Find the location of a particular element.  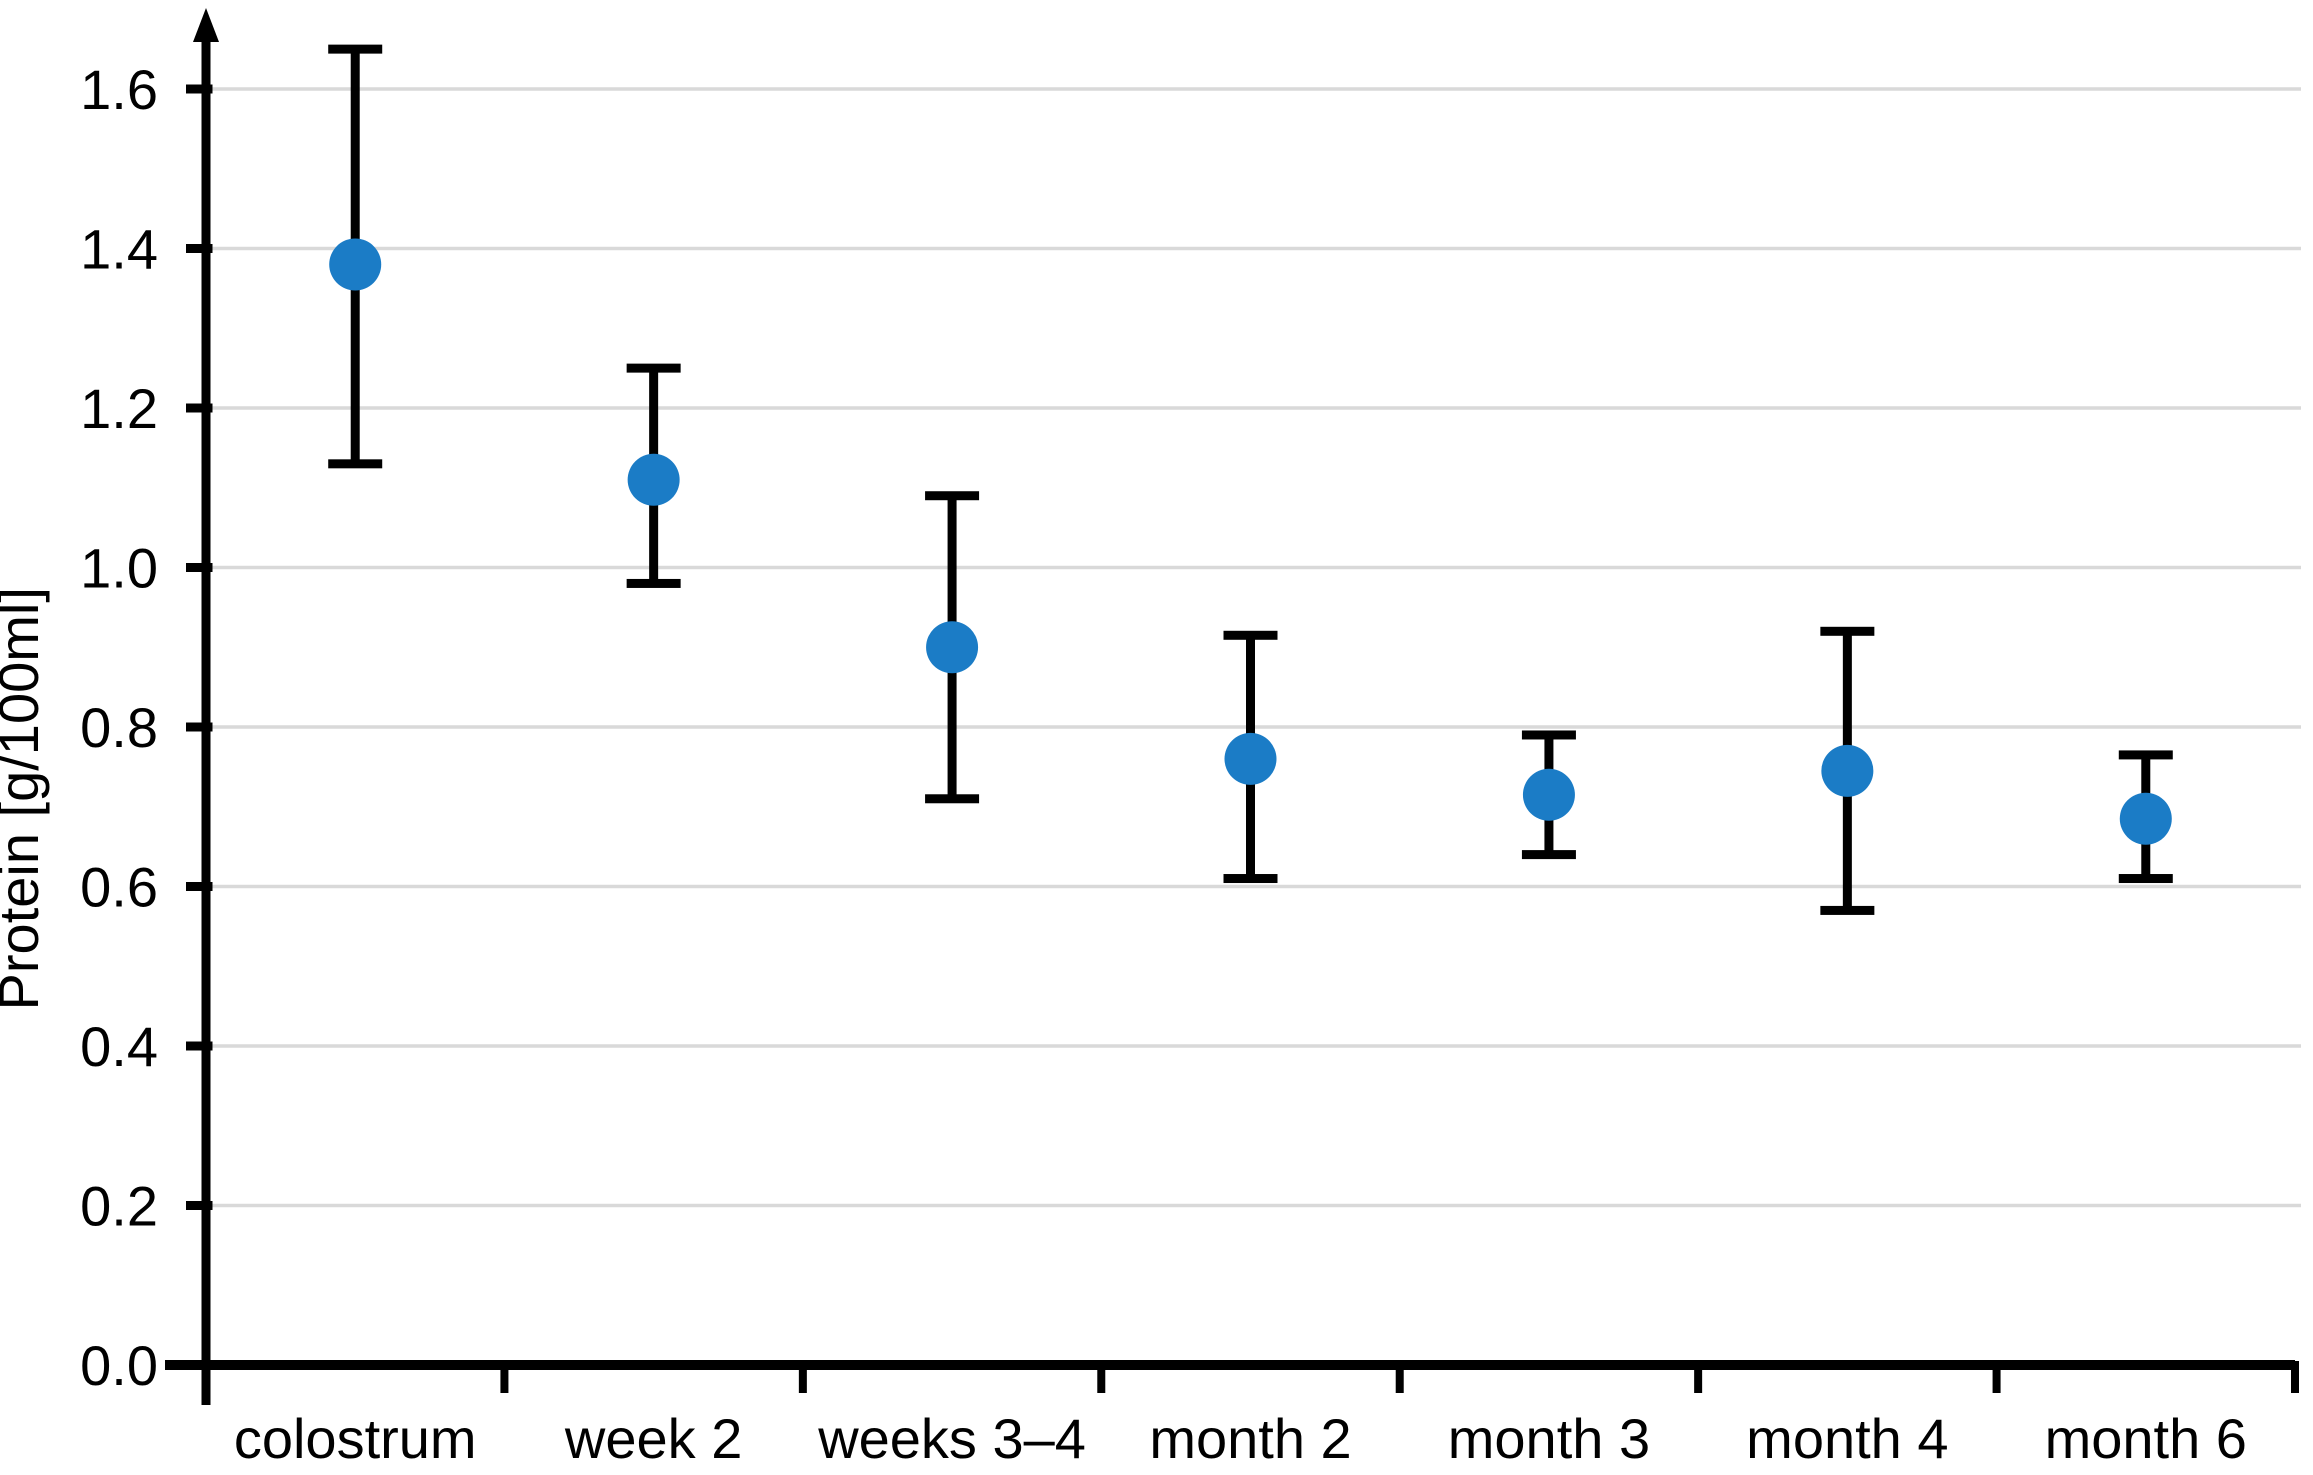

x-category-label: month 3 is located at coordinates (1549, 1438).